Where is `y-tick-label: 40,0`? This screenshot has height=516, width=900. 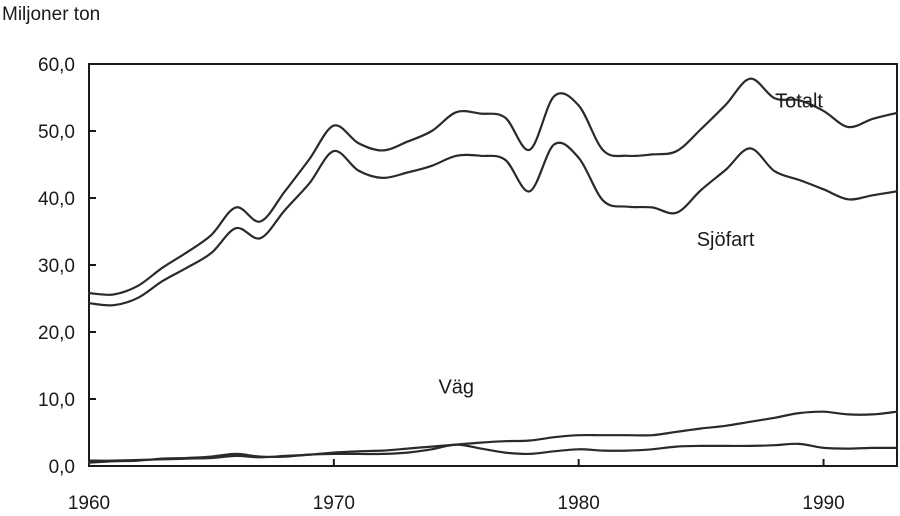
y-tick-label: 40,0 is located at coordinates (56, 199).